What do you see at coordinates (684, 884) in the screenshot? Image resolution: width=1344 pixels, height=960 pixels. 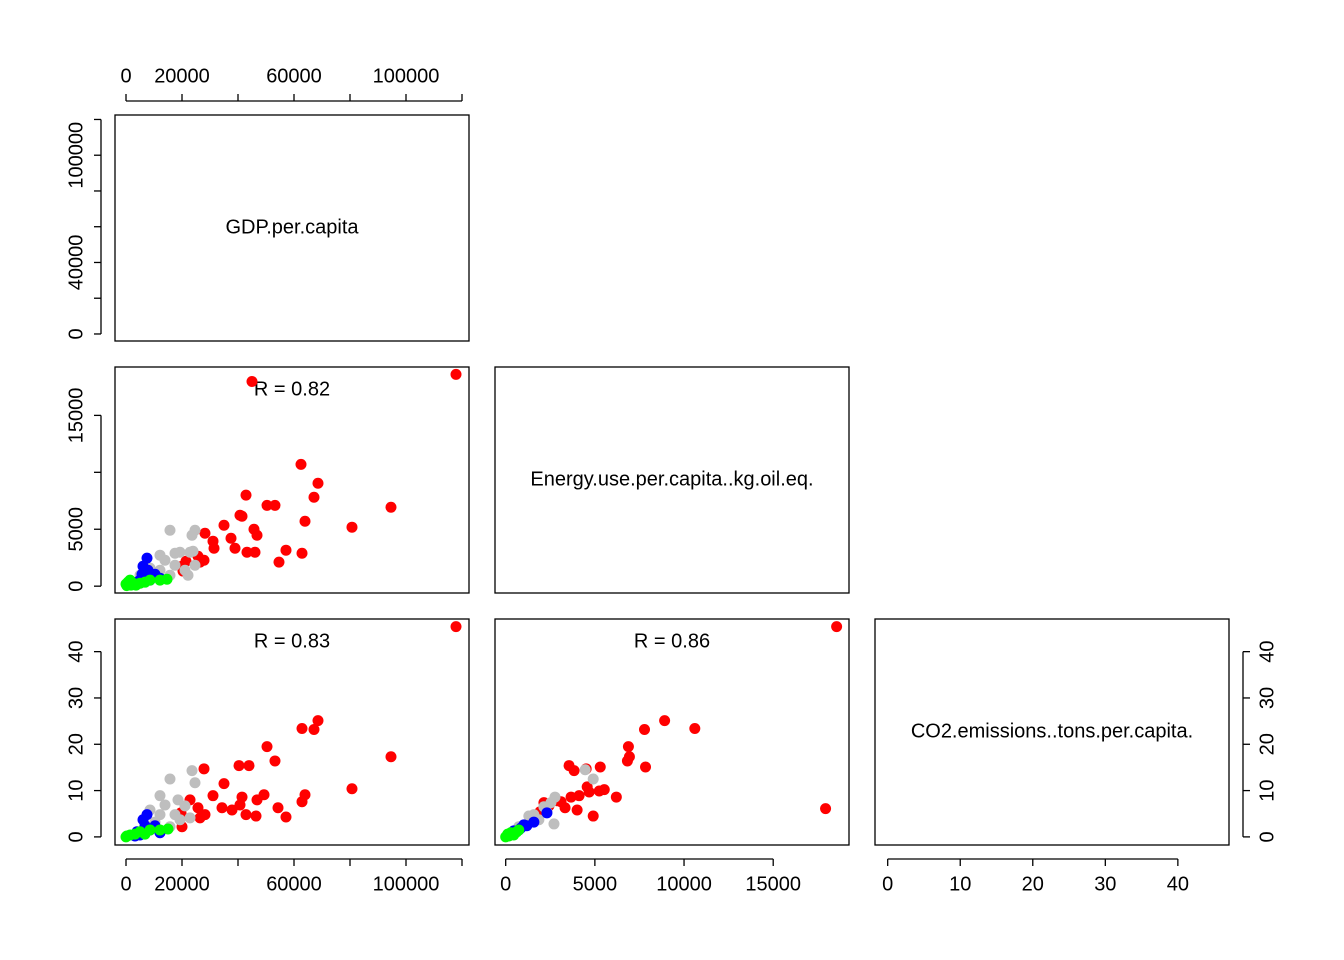 I see `tick-label: 10000` at bounding box center [684, 884].